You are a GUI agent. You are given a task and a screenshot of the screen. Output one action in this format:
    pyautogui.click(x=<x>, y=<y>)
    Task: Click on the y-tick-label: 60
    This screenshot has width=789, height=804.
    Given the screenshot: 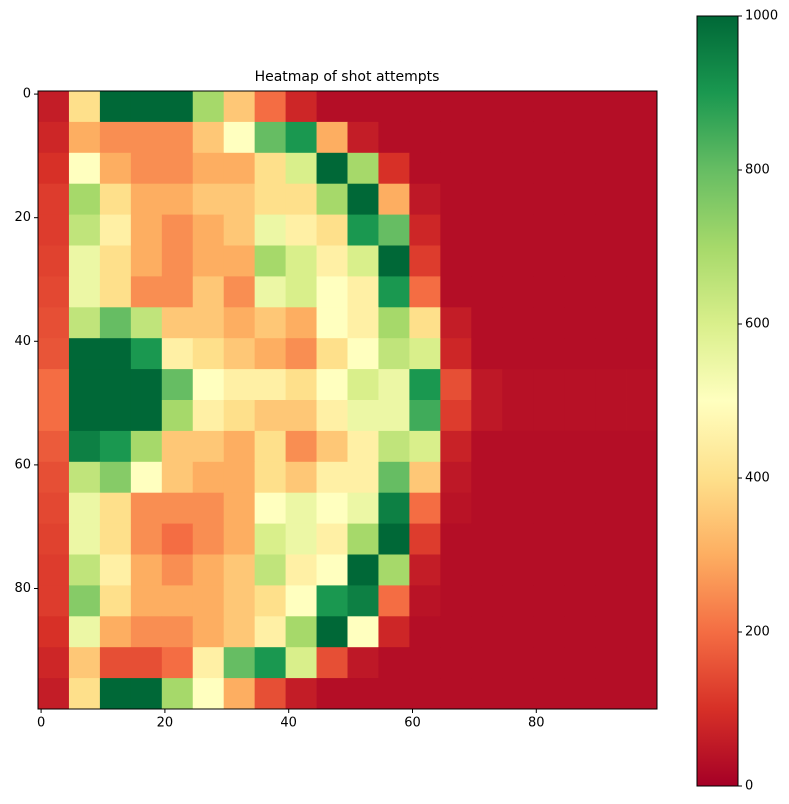 What is the action you would take?
    pyautogui.click(x=22, y=464)
    